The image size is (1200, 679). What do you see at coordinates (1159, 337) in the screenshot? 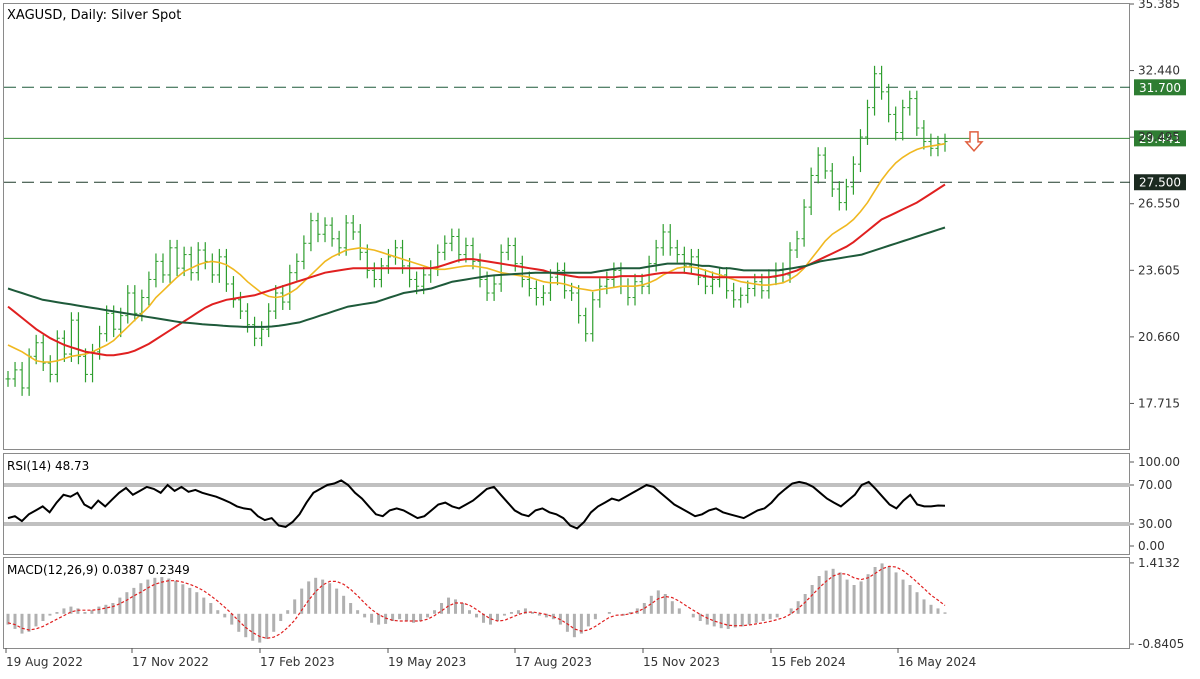
I see `price-tick-label: 20.660` at bounding box center [1159, 337].